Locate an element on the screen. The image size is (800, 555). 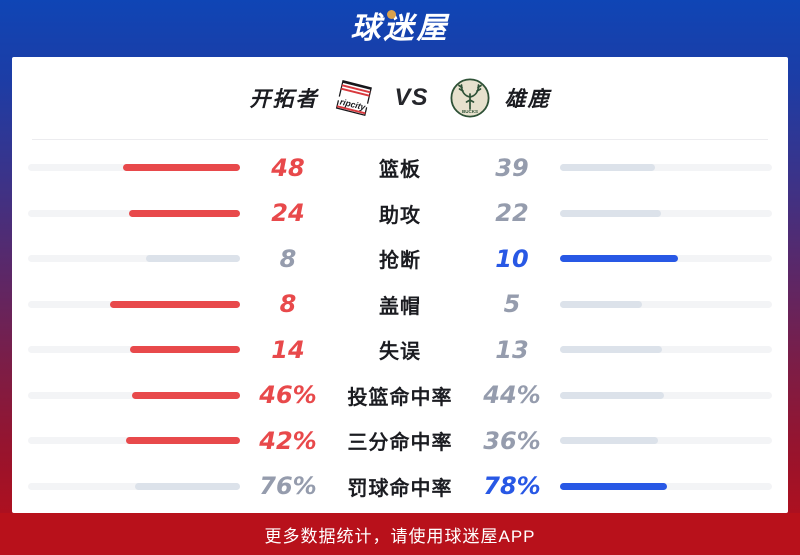
away-value: 22 is located at coordinates (512, 213).